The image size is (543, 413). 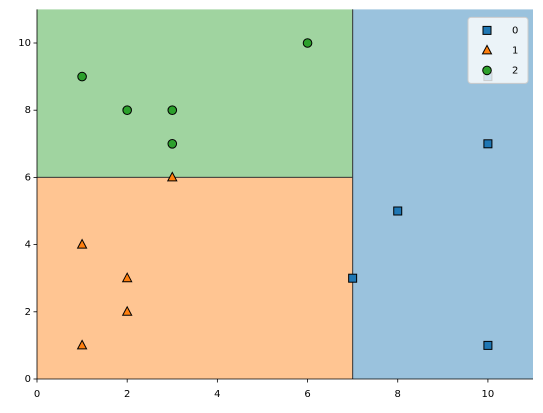 What do you see at coordinates (28, 177) in the screenshot?
I see `y-tick-label: 6` at bounding box center [28, 177].